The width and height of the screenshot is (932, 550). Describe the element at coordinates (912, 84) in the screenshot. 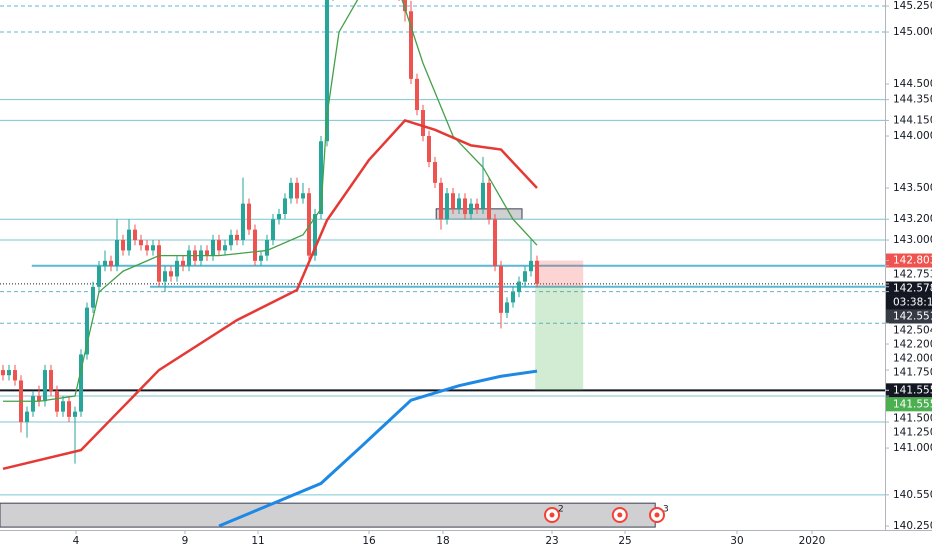

I see `price-label: 144.500` at that location.